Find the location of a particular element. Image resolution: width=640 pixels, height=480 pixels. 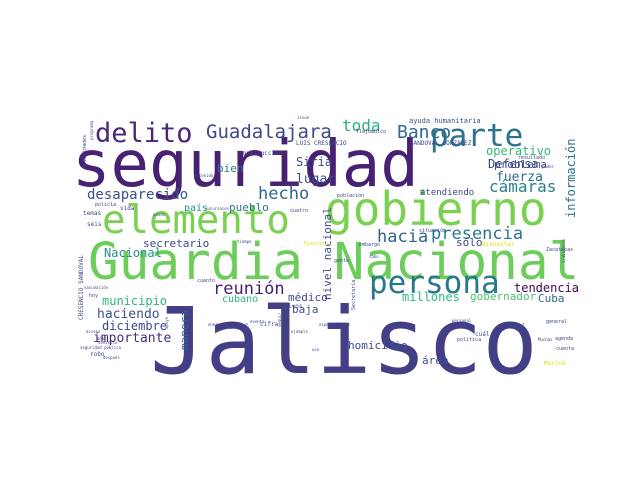

word-operativo: operativo is located at coordinates (518, 151).